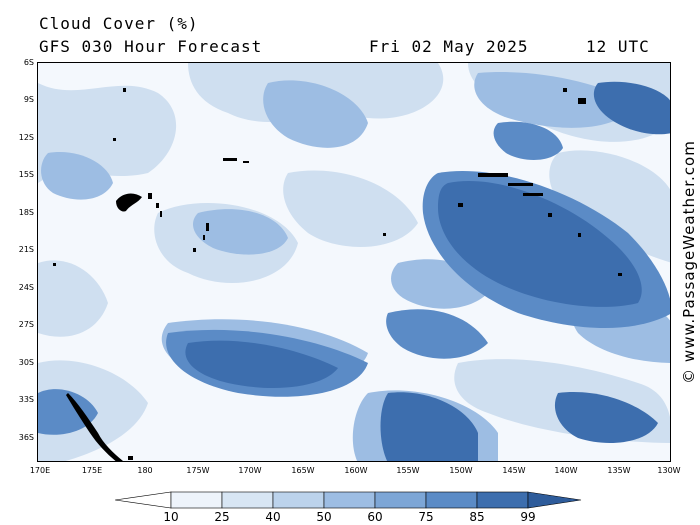 The height and width of the screenshot is (525, 700). Describe the element at coordinates (26, 324) in the screenshot. I see `lat-label: 27S` at that location.